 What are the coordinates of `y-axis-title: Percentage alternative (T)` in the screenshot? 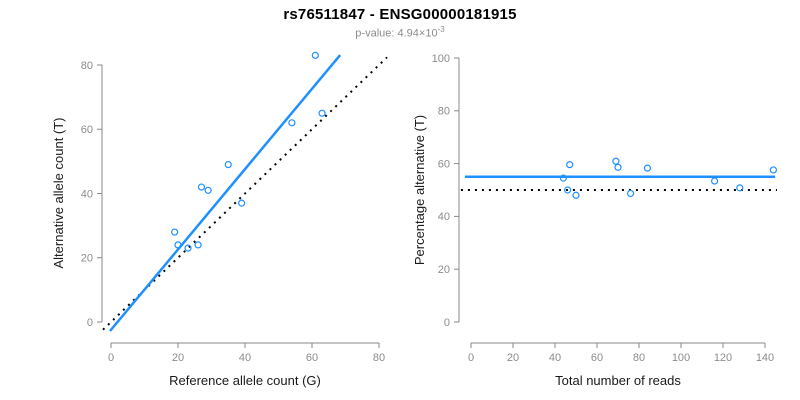 It's located at (419, 190).